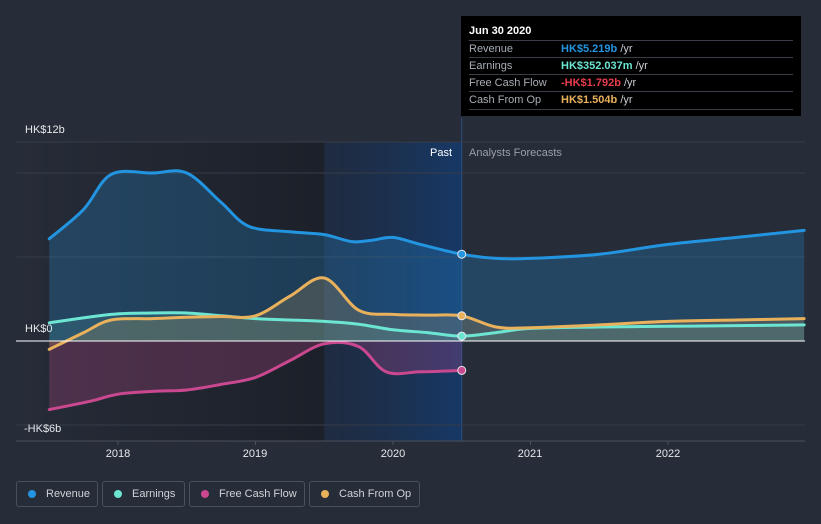  I want to click on tooltip-label: Revenue, so click(491, 49).